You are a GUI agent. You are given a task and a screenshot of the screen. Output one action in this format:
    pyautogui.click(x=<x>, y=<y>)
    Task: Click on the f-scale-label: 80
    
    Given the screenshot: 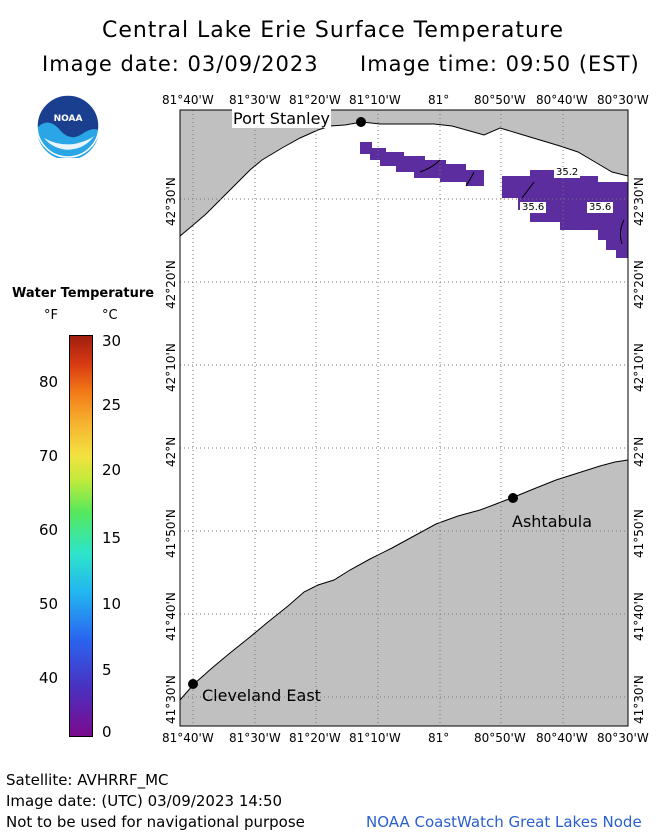 What is the action you would take?
    pyautogui.click(x=49, y=382)
    